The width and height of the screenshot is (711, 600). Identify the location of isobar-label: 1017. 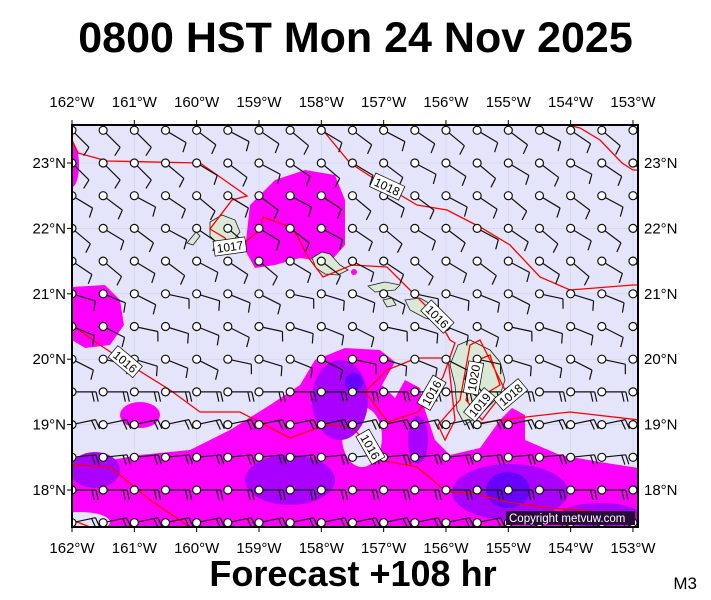
(230, 247).